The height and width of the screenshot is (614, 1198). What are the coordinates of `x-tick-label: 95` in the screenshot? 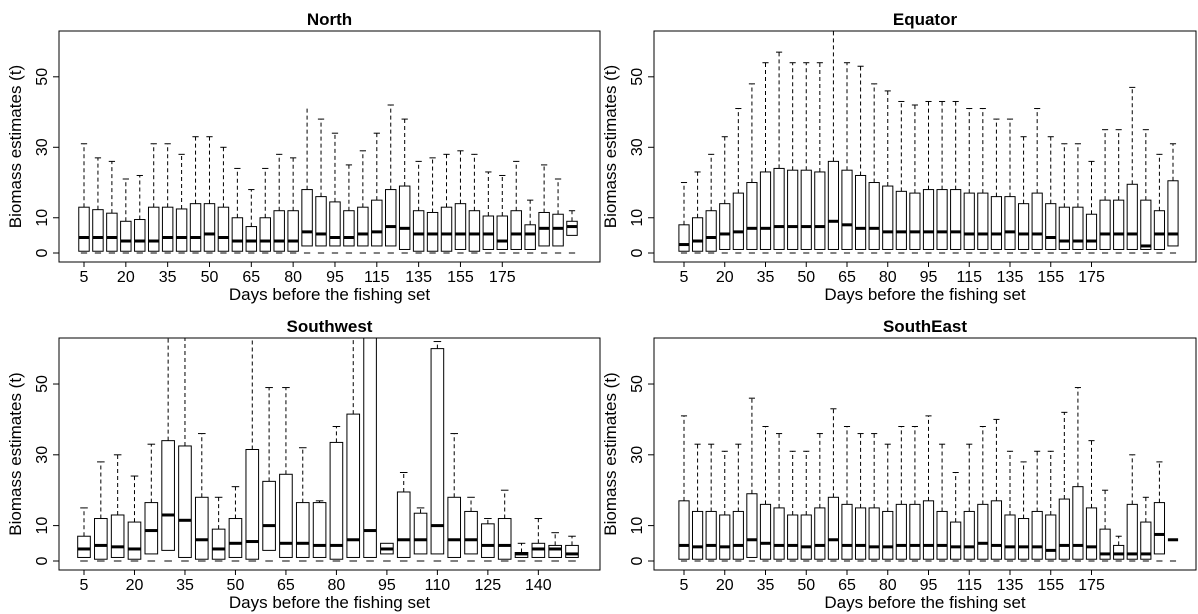 It's located at (335, 277).